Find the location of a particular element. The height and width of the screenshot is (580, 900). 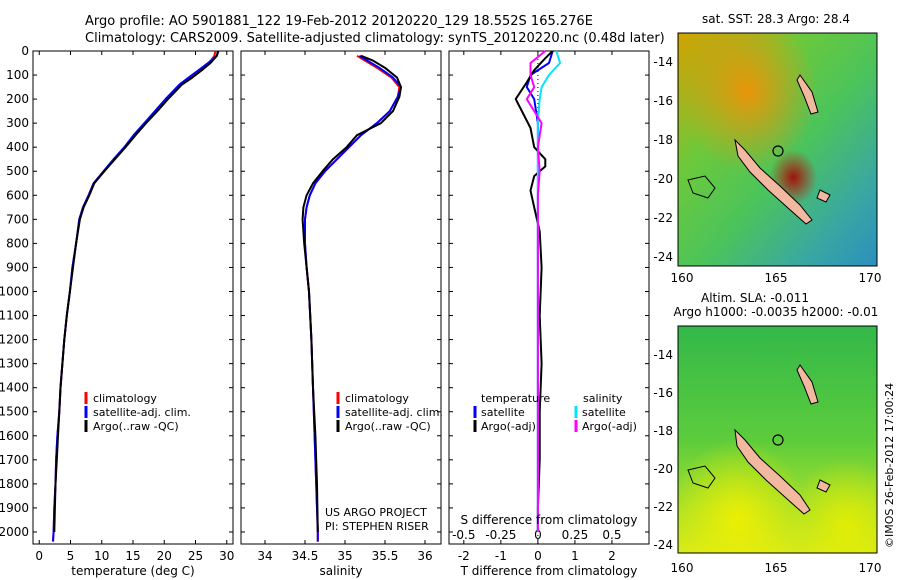

sla-high-patch is located at coordinates (777, 439).